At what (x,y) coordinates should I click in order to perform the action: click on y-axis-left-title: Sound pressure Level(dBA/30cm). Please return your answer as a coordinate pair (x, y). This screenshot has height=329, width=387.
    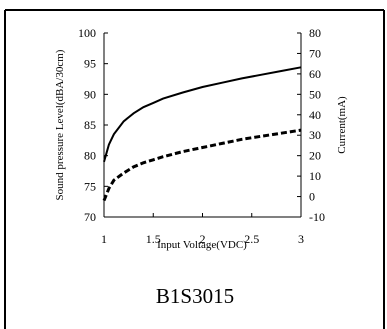
    Looking at the image, I should click on (60, 124).